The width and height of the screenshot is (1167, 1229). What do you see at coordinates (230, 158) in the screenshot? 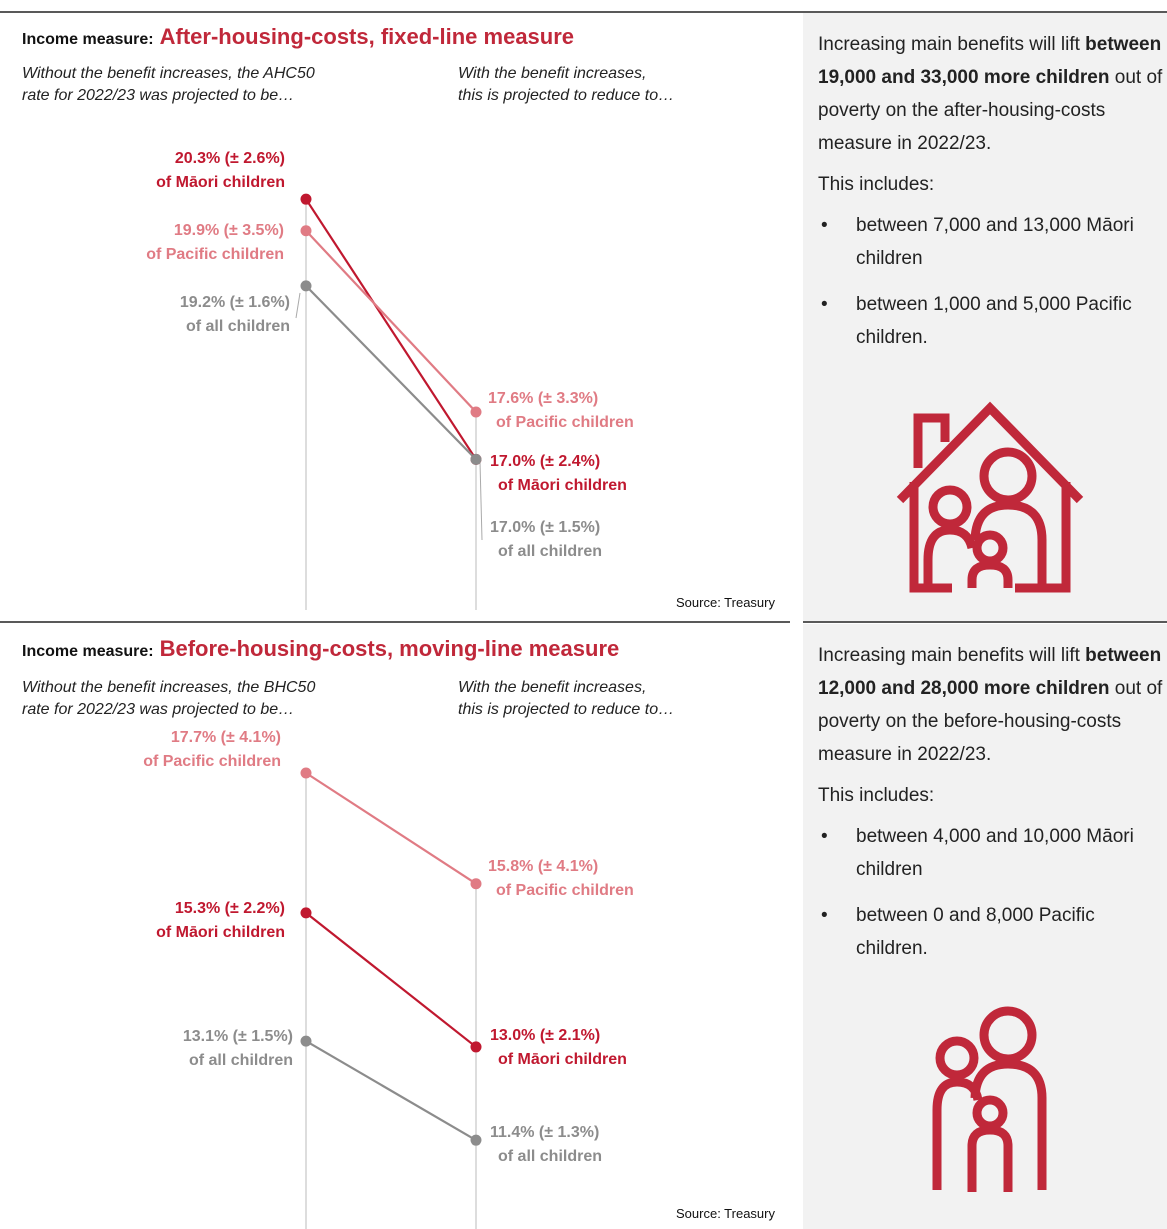
I see `value-label: 20.3% (± 2.6%)` at bounding box center [230, 158].